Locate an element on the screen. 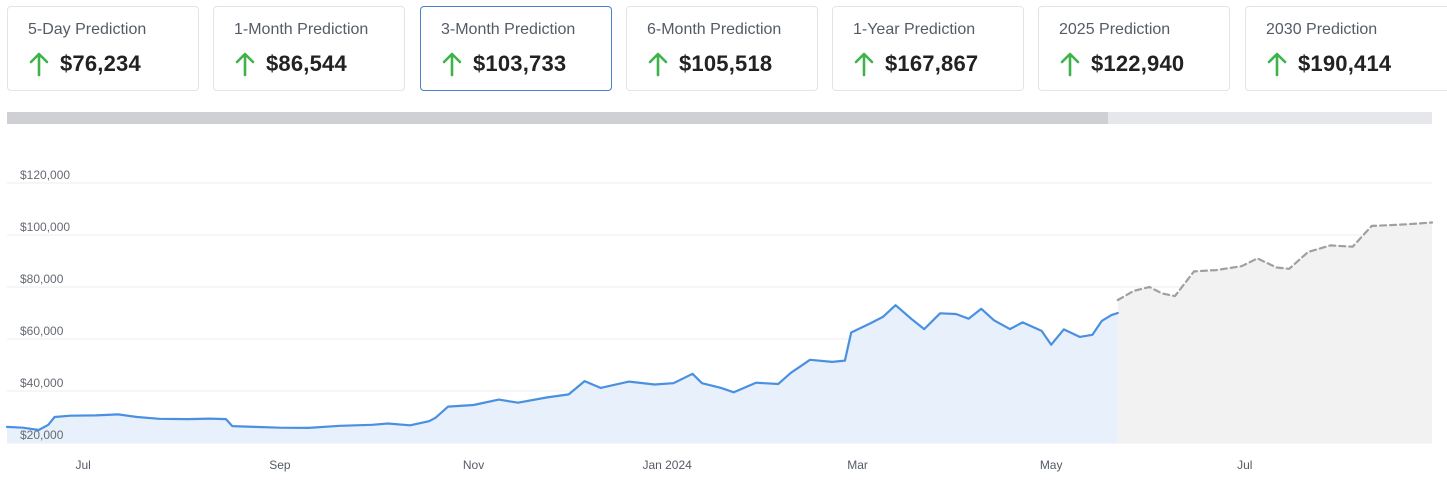 This screenshot has height=497, width=1447. prediction-card-3-month: 3-Month Prediction $103,733 is located at coordinates (516, 48).